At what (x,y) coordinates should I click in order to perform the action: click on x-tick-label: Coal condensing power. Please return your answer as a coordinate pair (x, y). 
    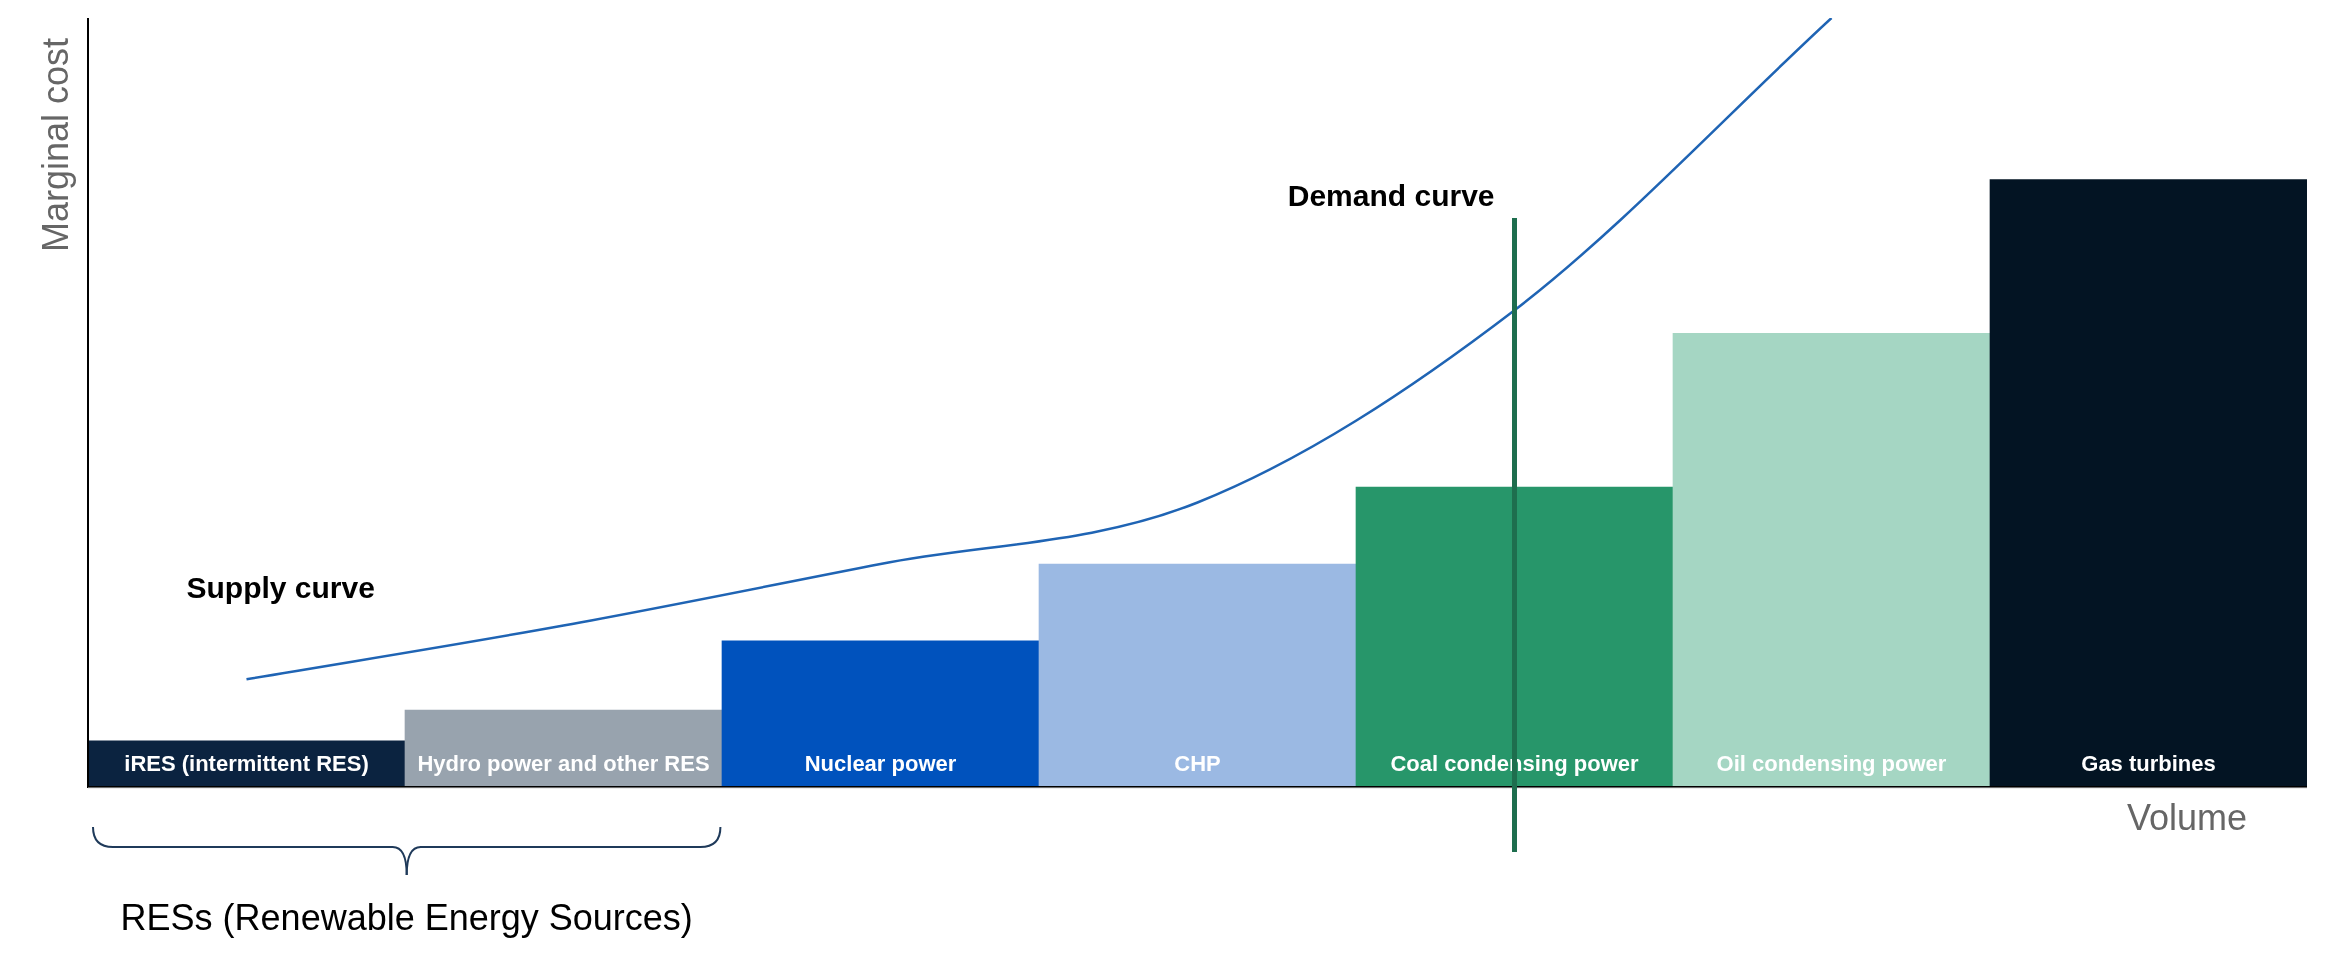
    Looking at the image, I should click on (1514, 764).